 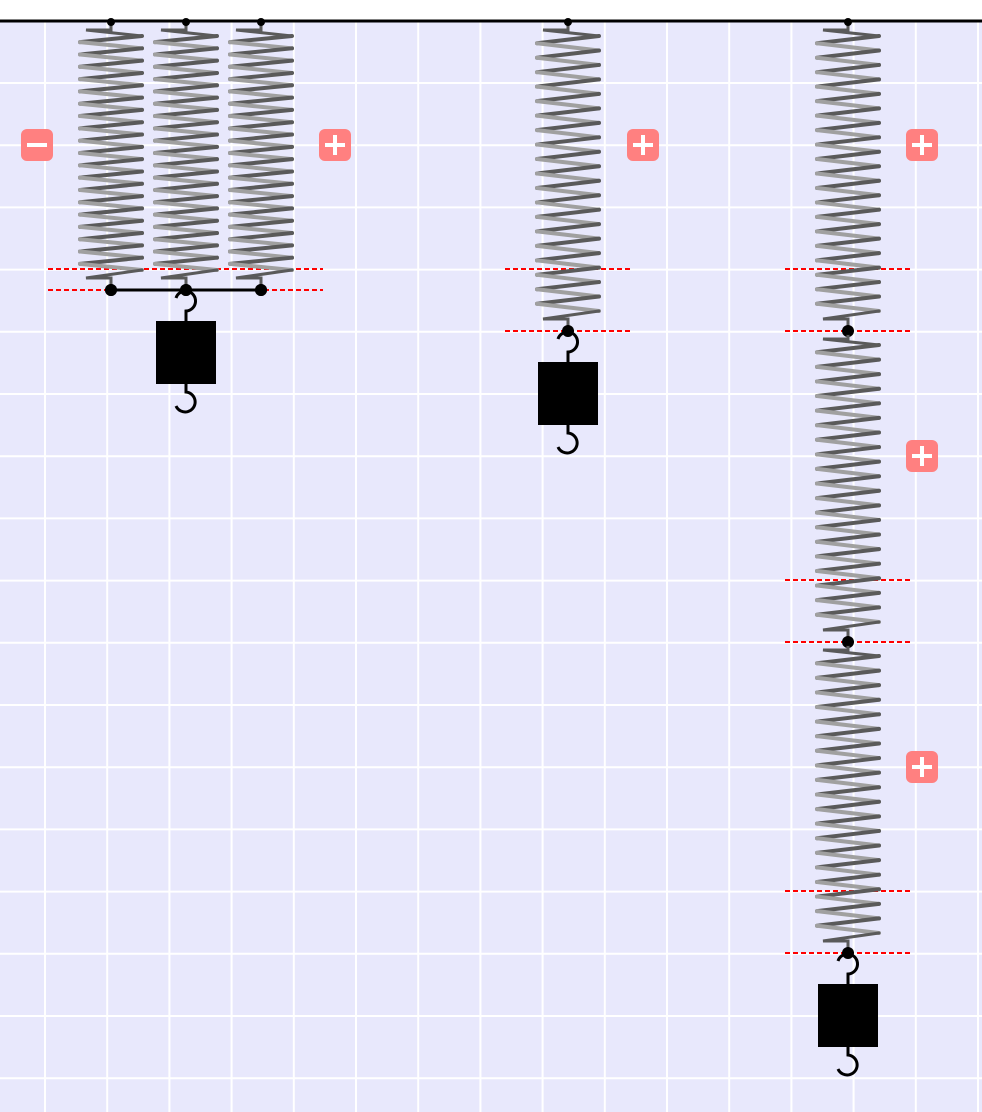 What do you see at coordinates (37, 145) in the screenshot?
I see `remove-spring-button` at bounding box center [37, 145].